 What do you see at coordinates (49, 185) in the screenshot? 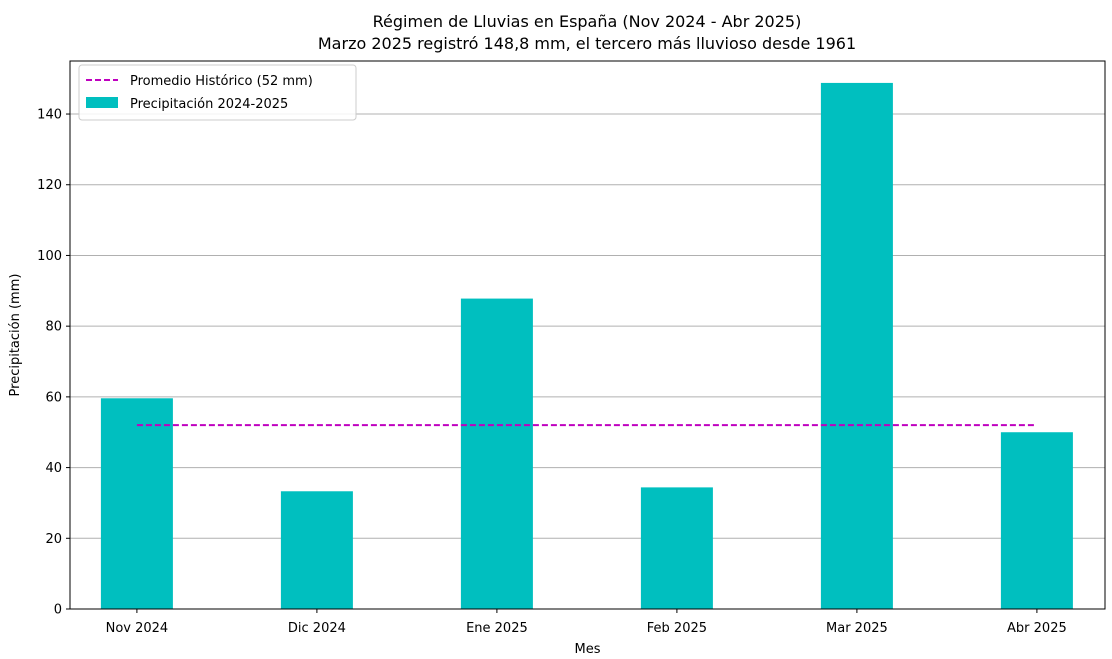
I see `y-tick-label: 120` at bounding box center [49, 185].